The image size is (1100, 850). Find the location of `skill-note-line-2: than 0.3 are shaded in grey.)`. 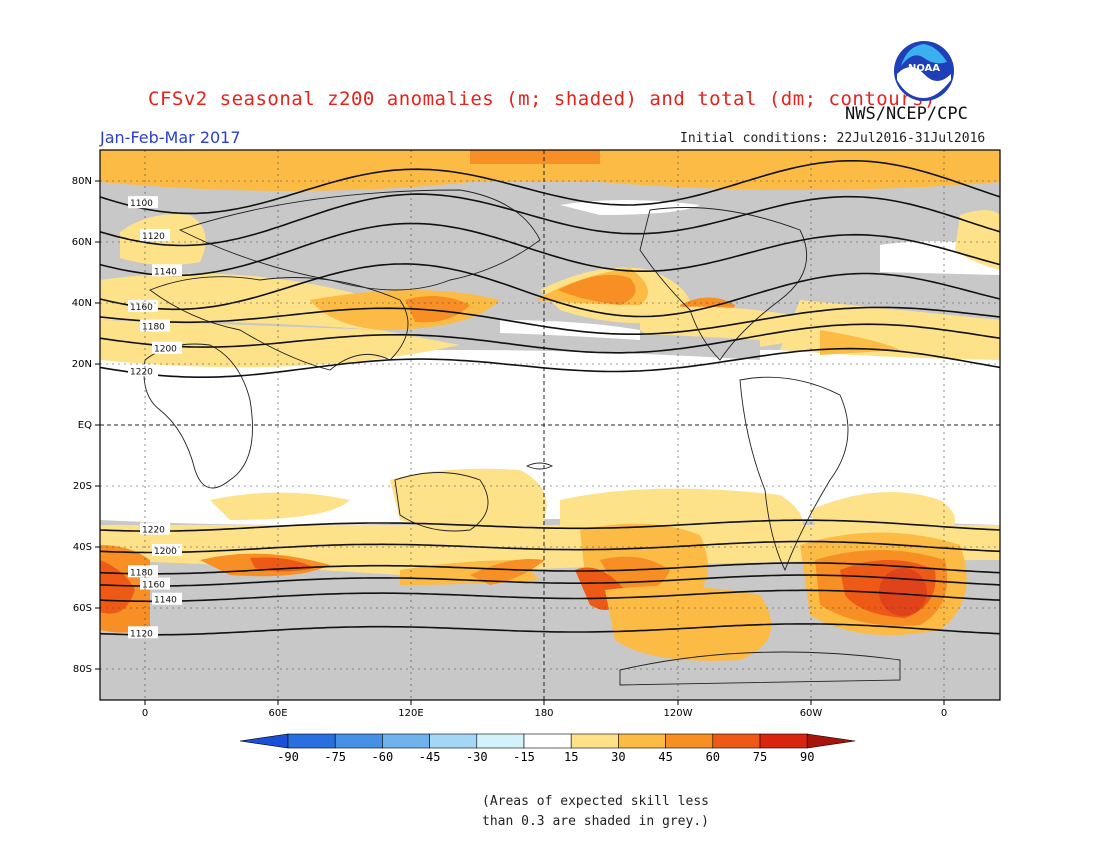

skill-note-line-2: than 0.3 are shaded in grey.) is located at coordinates (595, 821).